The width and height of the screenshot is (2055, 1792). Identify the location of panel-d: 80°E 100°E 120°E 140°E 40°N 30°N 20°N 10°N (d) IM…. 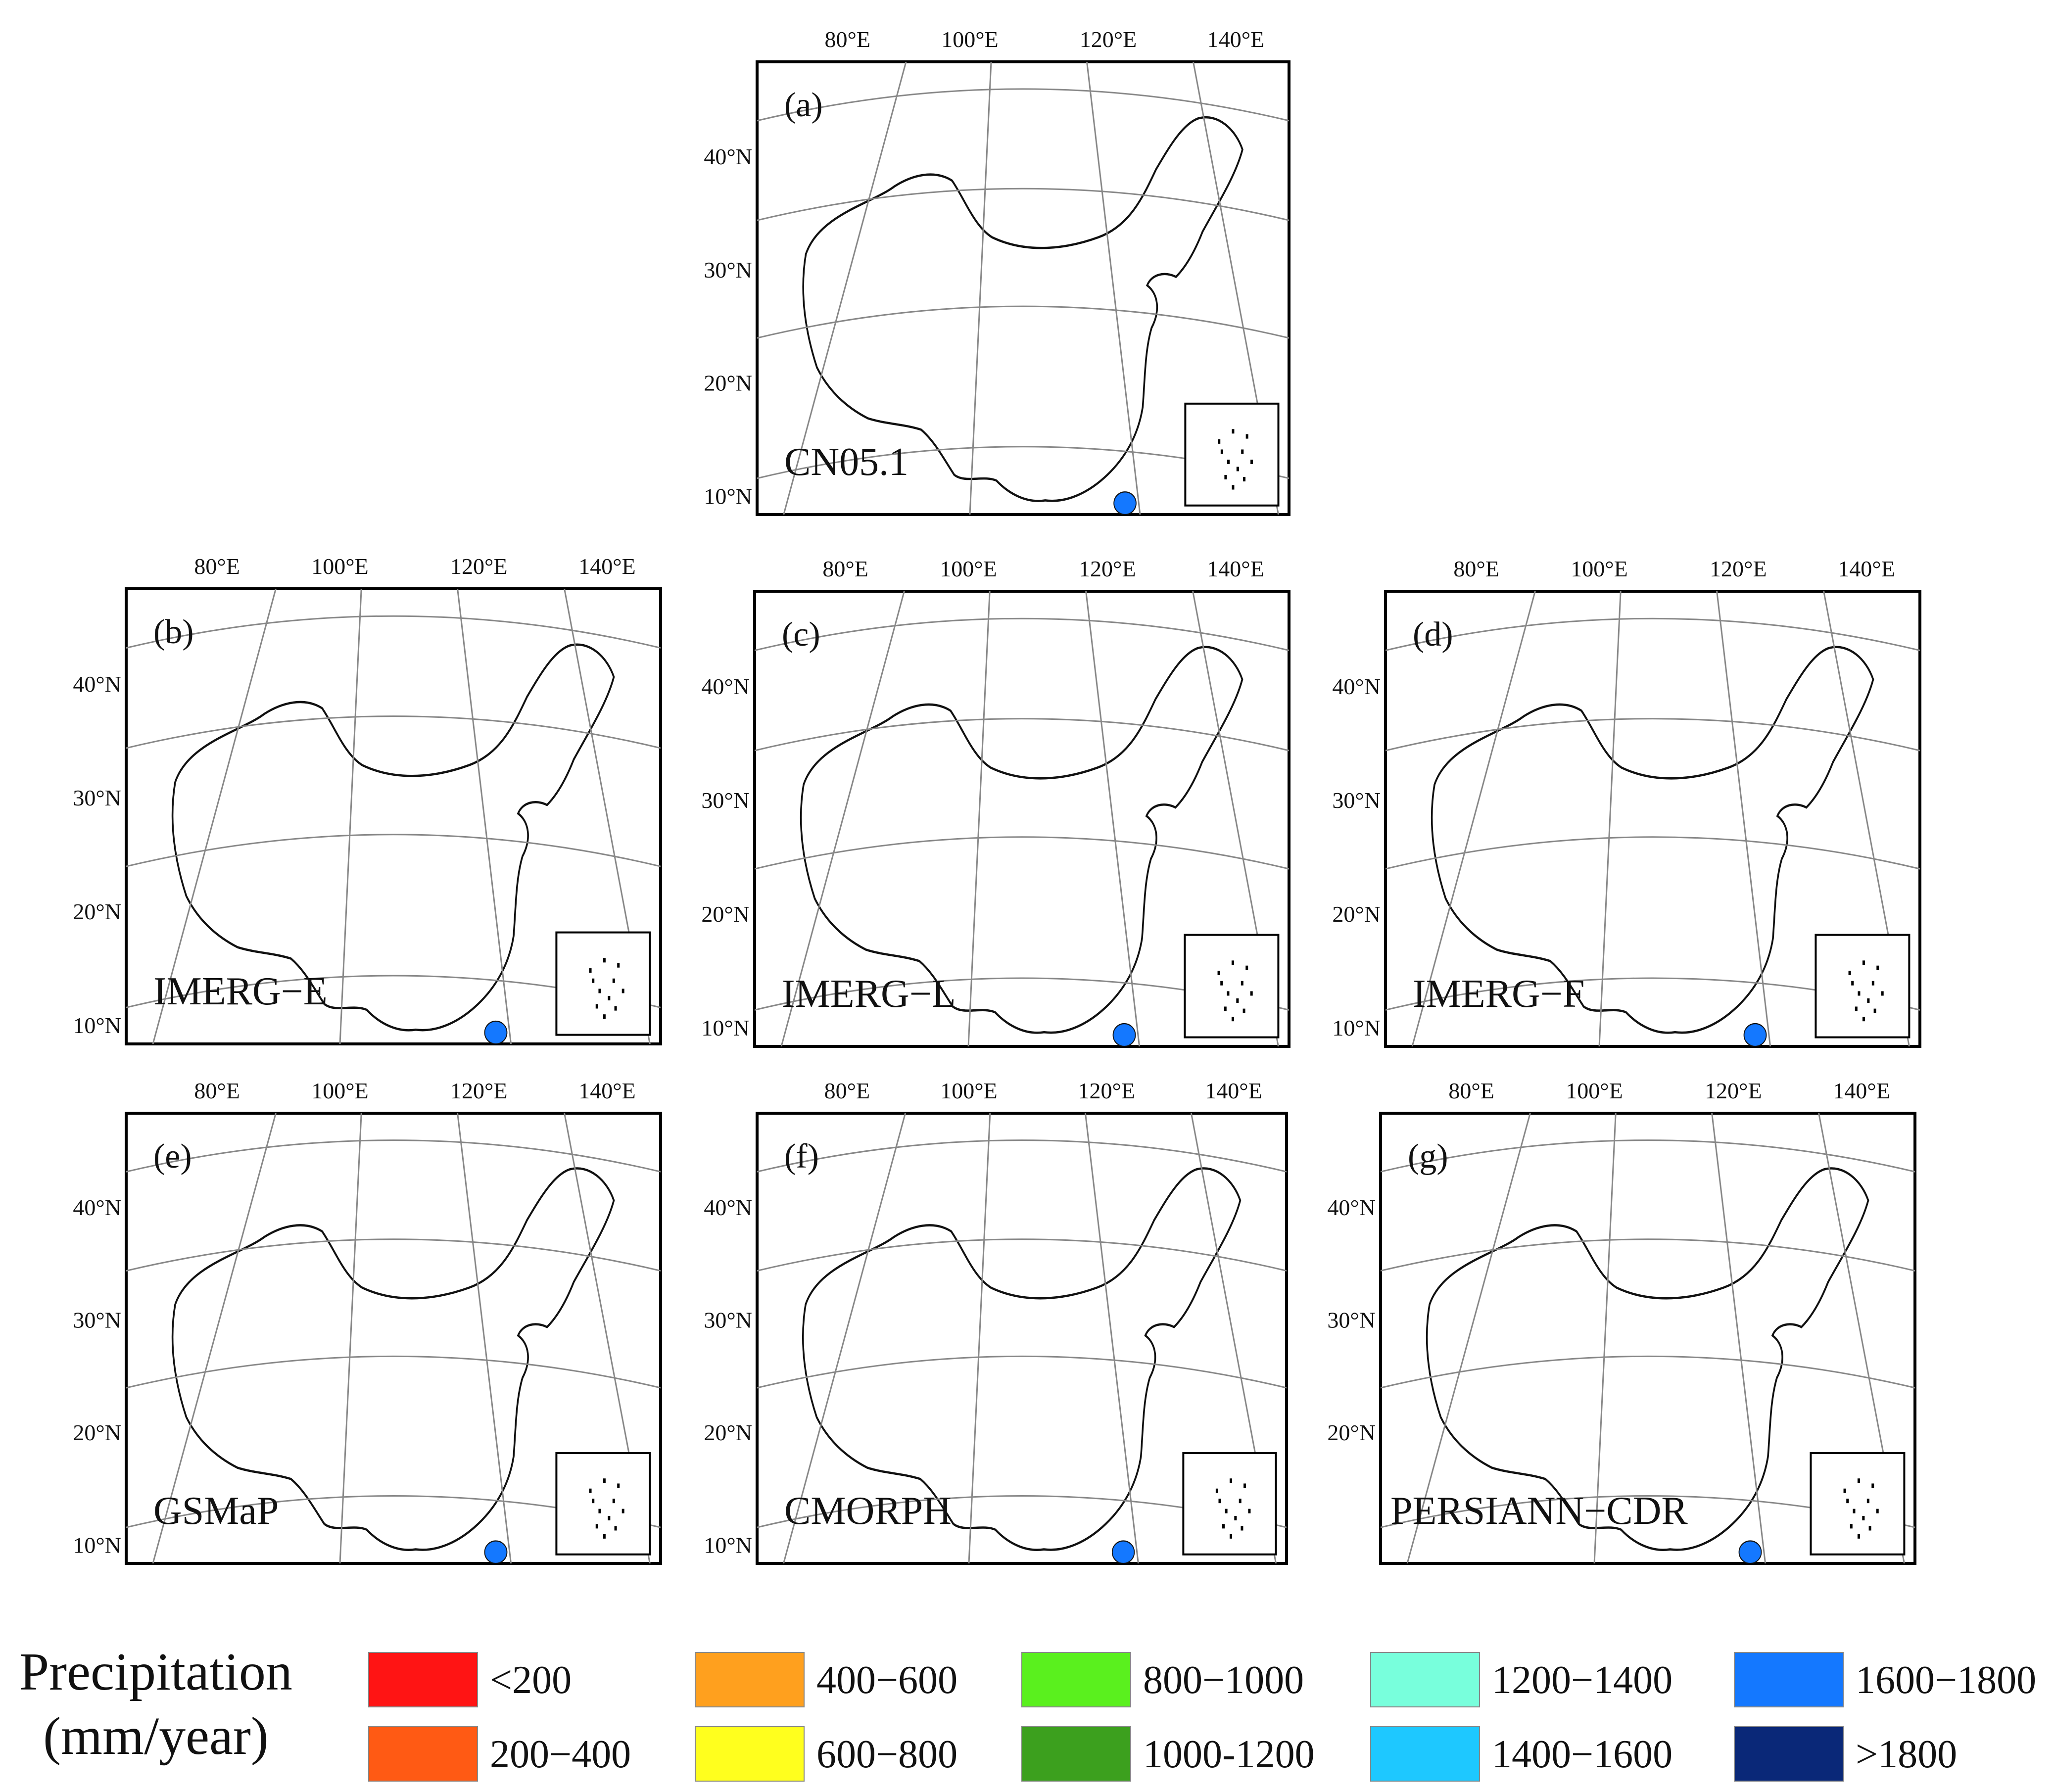
(1626, 802).